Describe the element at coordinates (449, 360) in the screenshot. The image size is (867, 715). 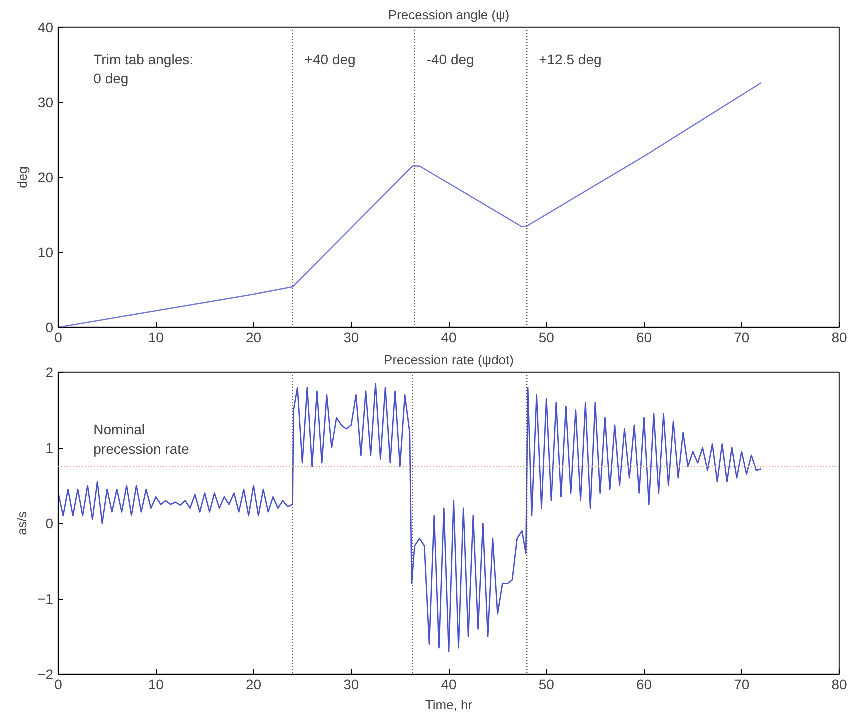
I see `chart-title: Precession rate (ψdot)` at that location.